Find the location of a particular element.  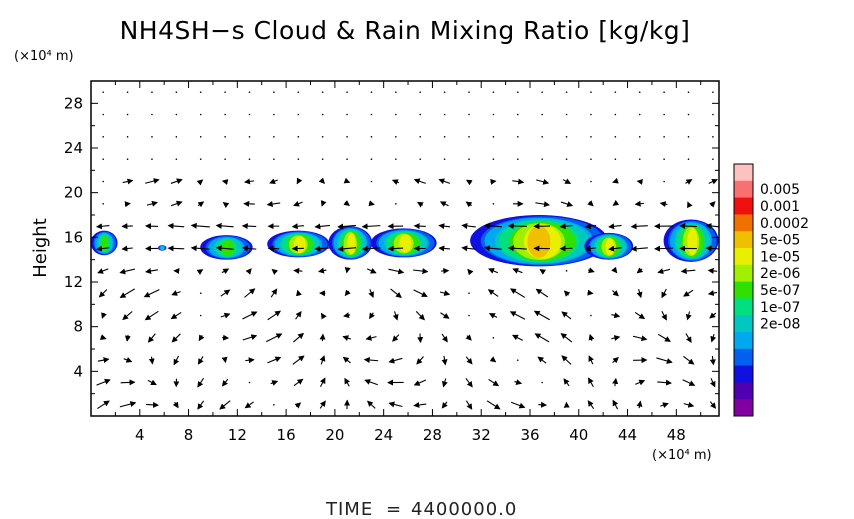

x-tick-label: 44 is located at coordinates (627, 435).